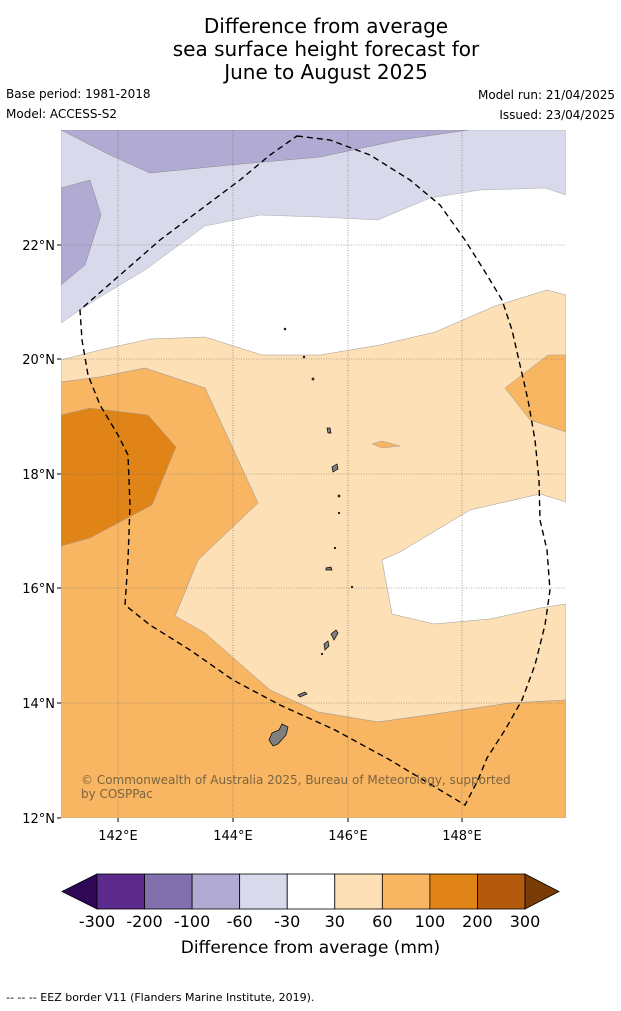 The height and width of the screenshot is (1011, 621). I want to click on colorbar-tick-label: 30, so click(335, 921).